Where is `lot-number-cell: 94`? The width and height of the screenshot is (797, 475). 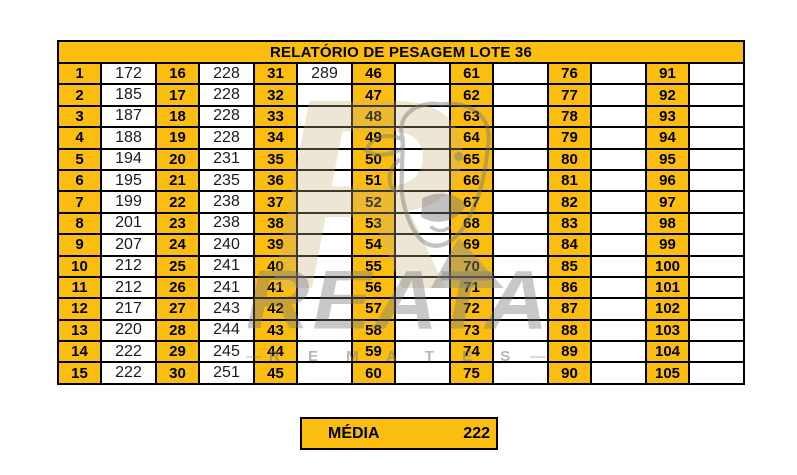
lot-number-cell: 94 is located at coordinates (667, 138).